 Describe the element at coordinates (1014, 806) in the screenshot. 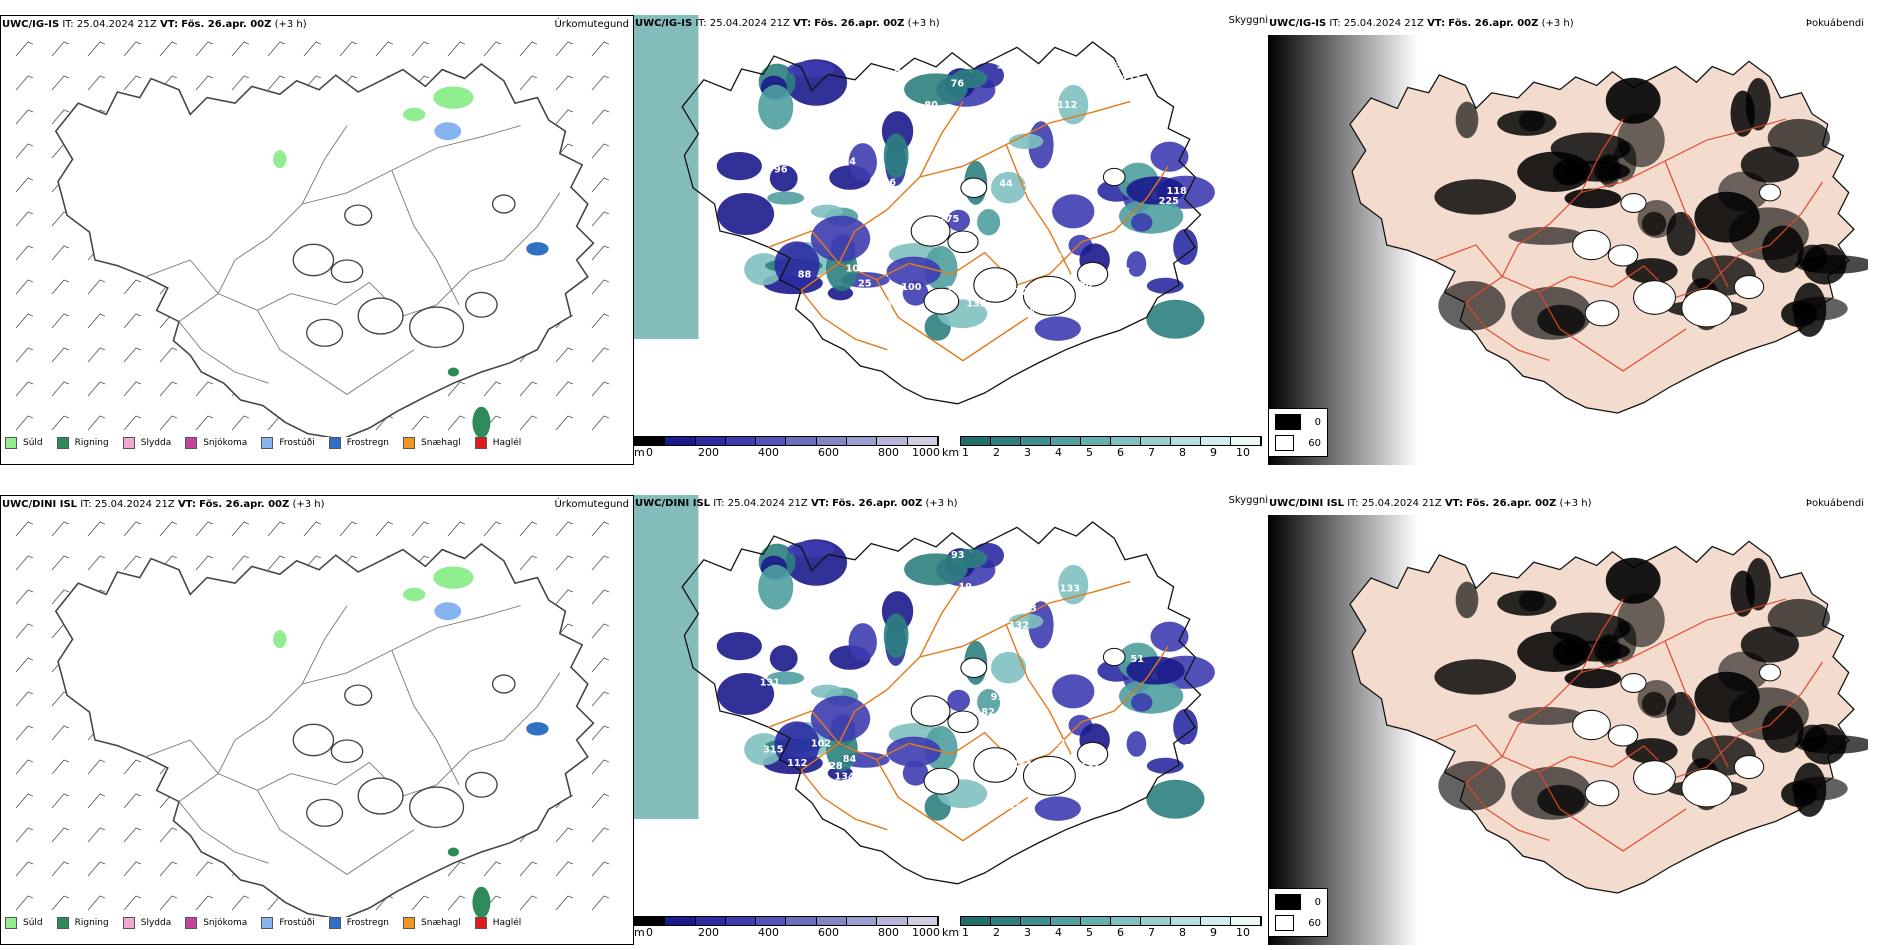

I see `cloud-base-value: 85` at that location.